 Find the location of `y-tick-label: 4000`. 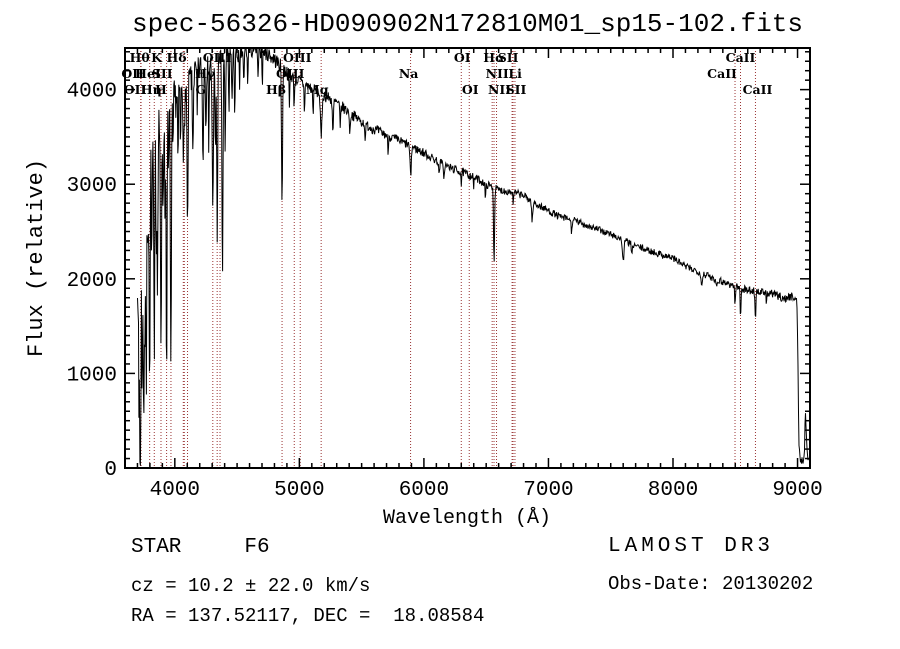

y-tick-label: 4000 is located at coordinates (92, 92).